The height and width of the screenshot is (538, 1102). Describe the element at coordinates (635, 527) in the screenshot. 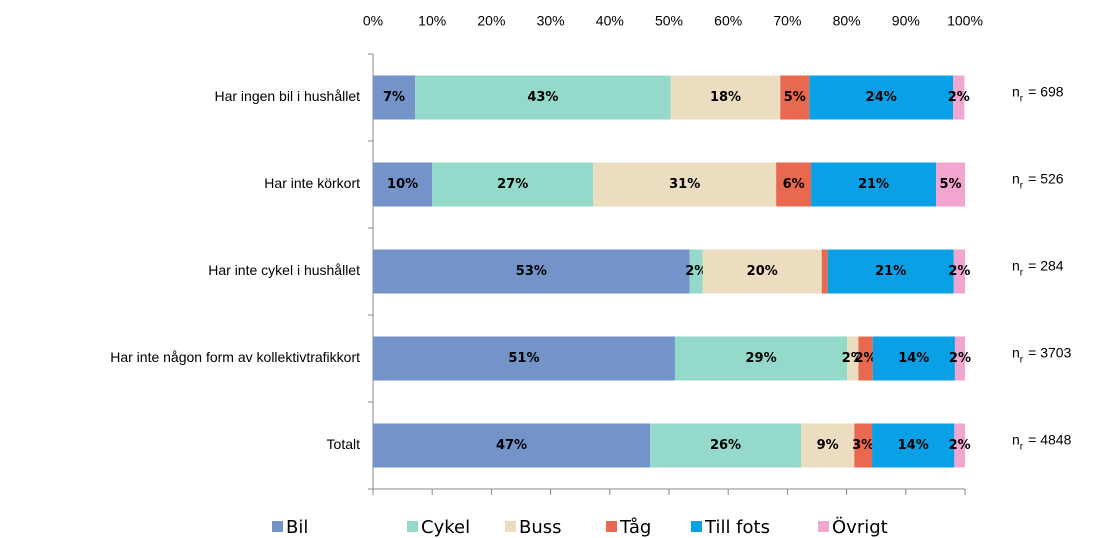

I see `legend-label: Tåg` at that location.